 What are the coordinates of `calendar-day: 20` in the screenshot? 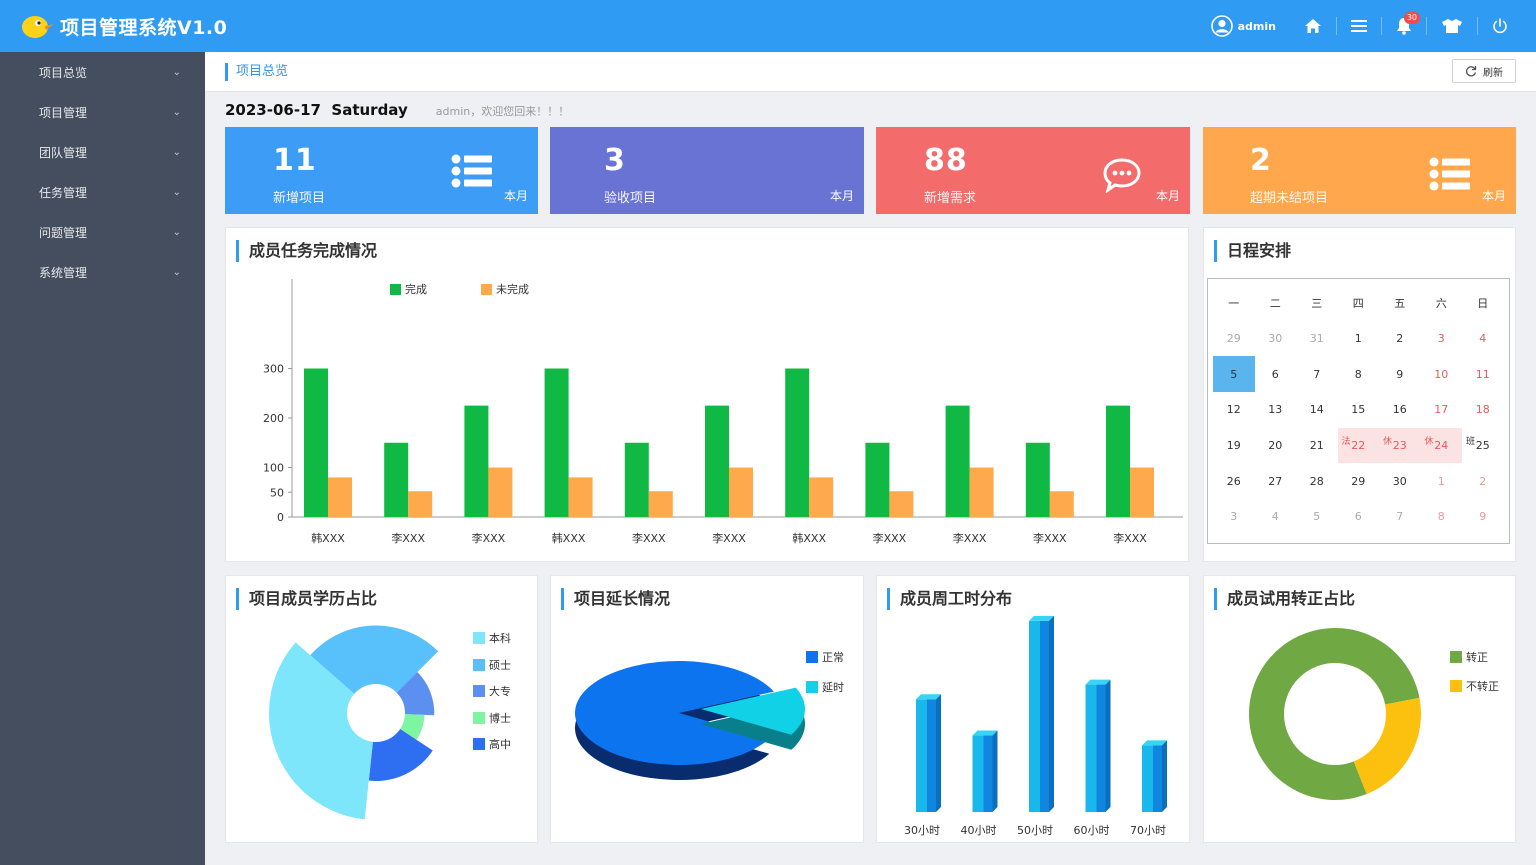 It's located at (1276, 446).